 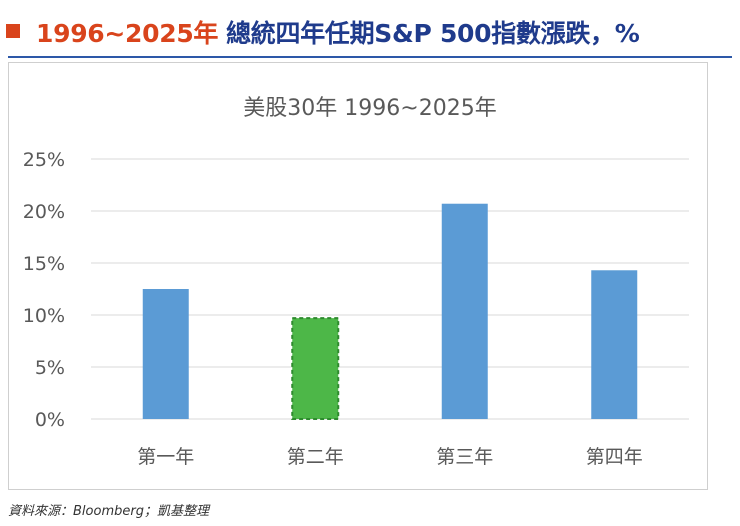 I want to click on x-tick-label: 第二年, so click(x=315, y=457).